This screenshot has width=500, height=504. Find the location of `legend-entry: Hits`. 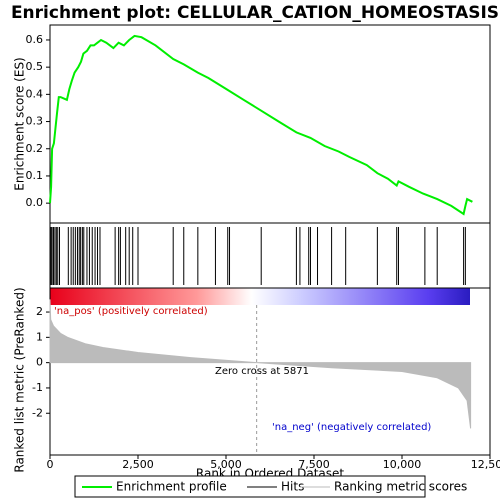

legend-entry: Hits is located at coordinates (292, 487).